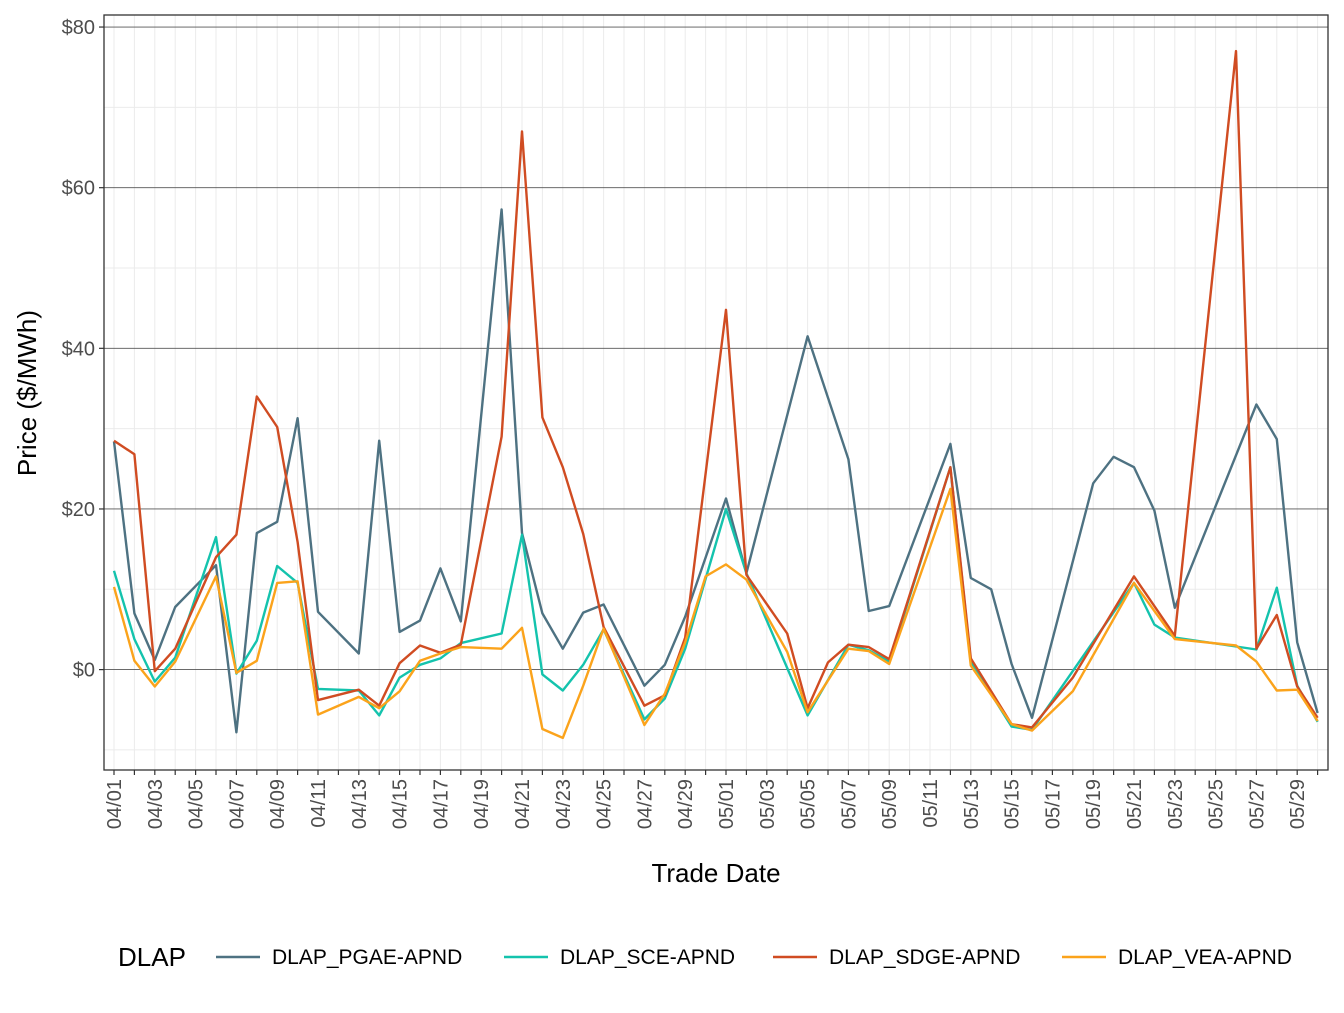 This screenshot has height=1013, width=1344. Describe the element at coordinates (1217, 804) in the screenshot. I see `x-tick-label: 05/25` at that location.